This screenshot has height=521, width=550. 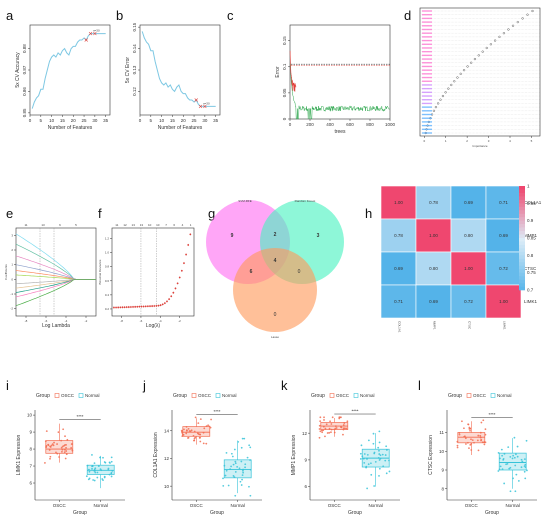 What do you see at coordinates (468, 235) in the screenshot?
I see `heatmap-value: 0.80` at bounding box center [468, 235].